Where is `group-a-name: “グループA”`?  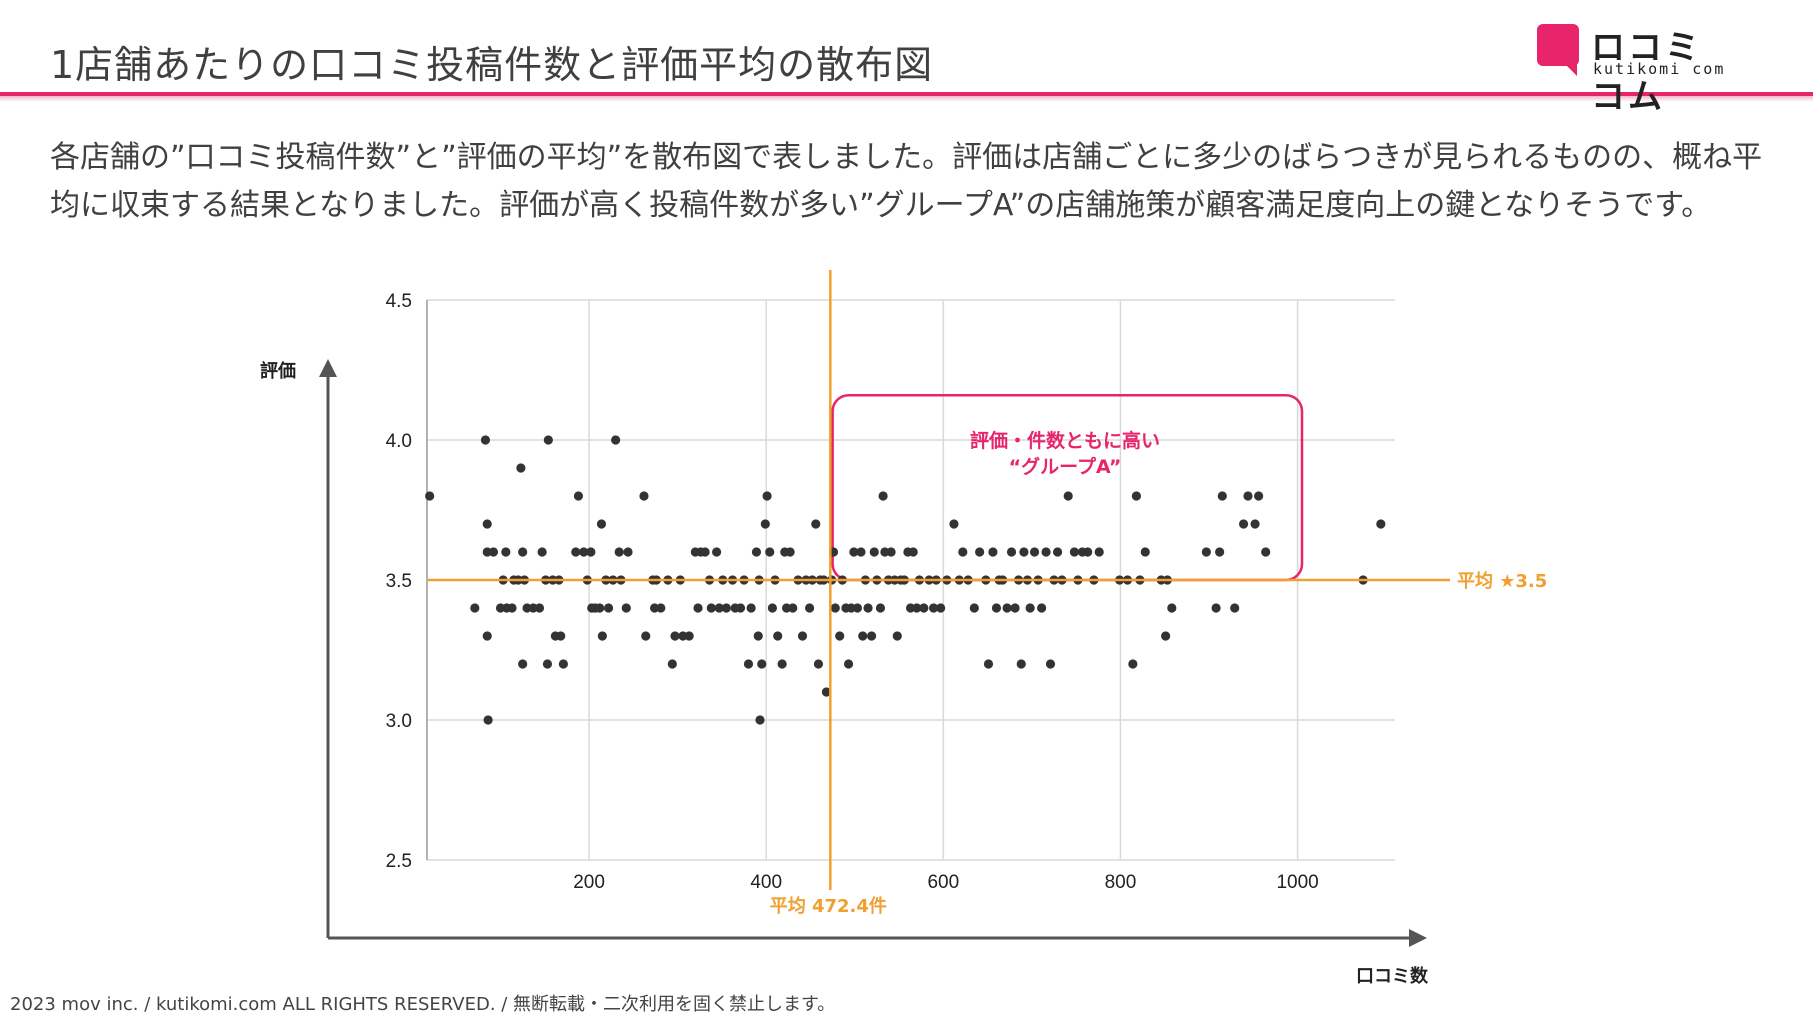 group-a-name: “グループA” is located at coordinates (1065, 466).